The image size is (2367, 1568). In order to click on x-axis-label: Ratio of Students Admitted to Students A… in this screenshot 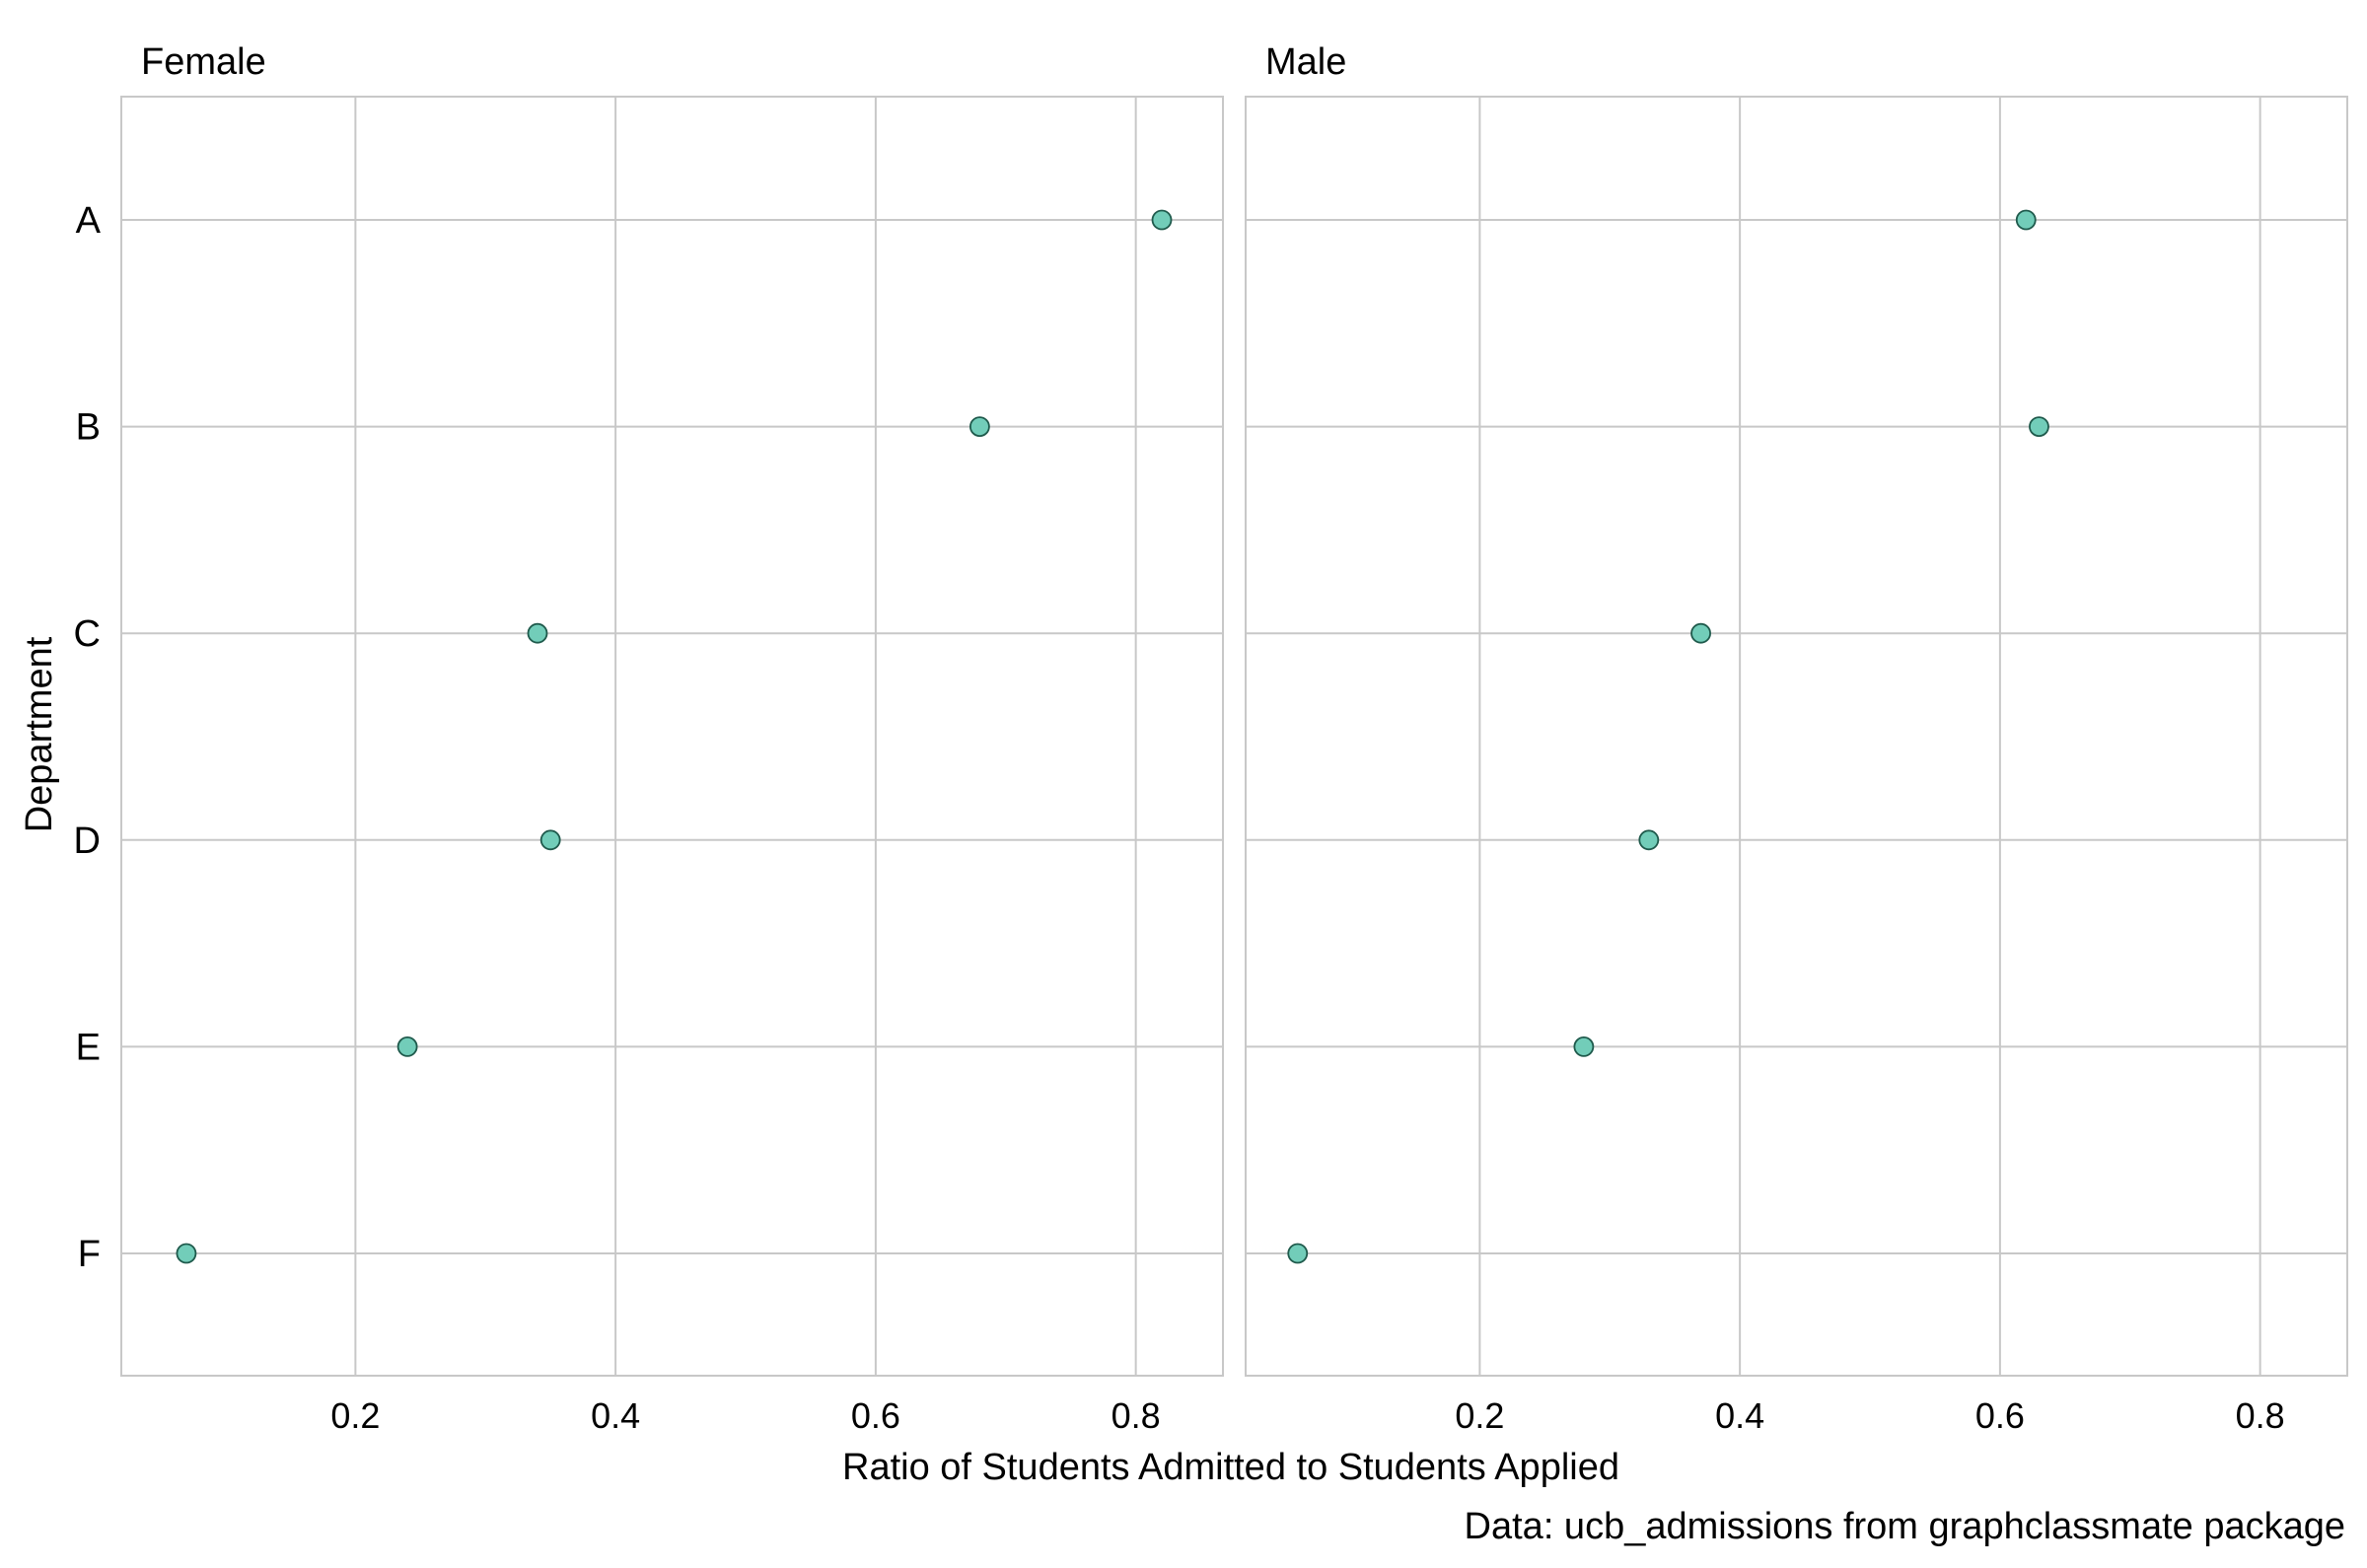, I will do `click(1230, 1467)`.